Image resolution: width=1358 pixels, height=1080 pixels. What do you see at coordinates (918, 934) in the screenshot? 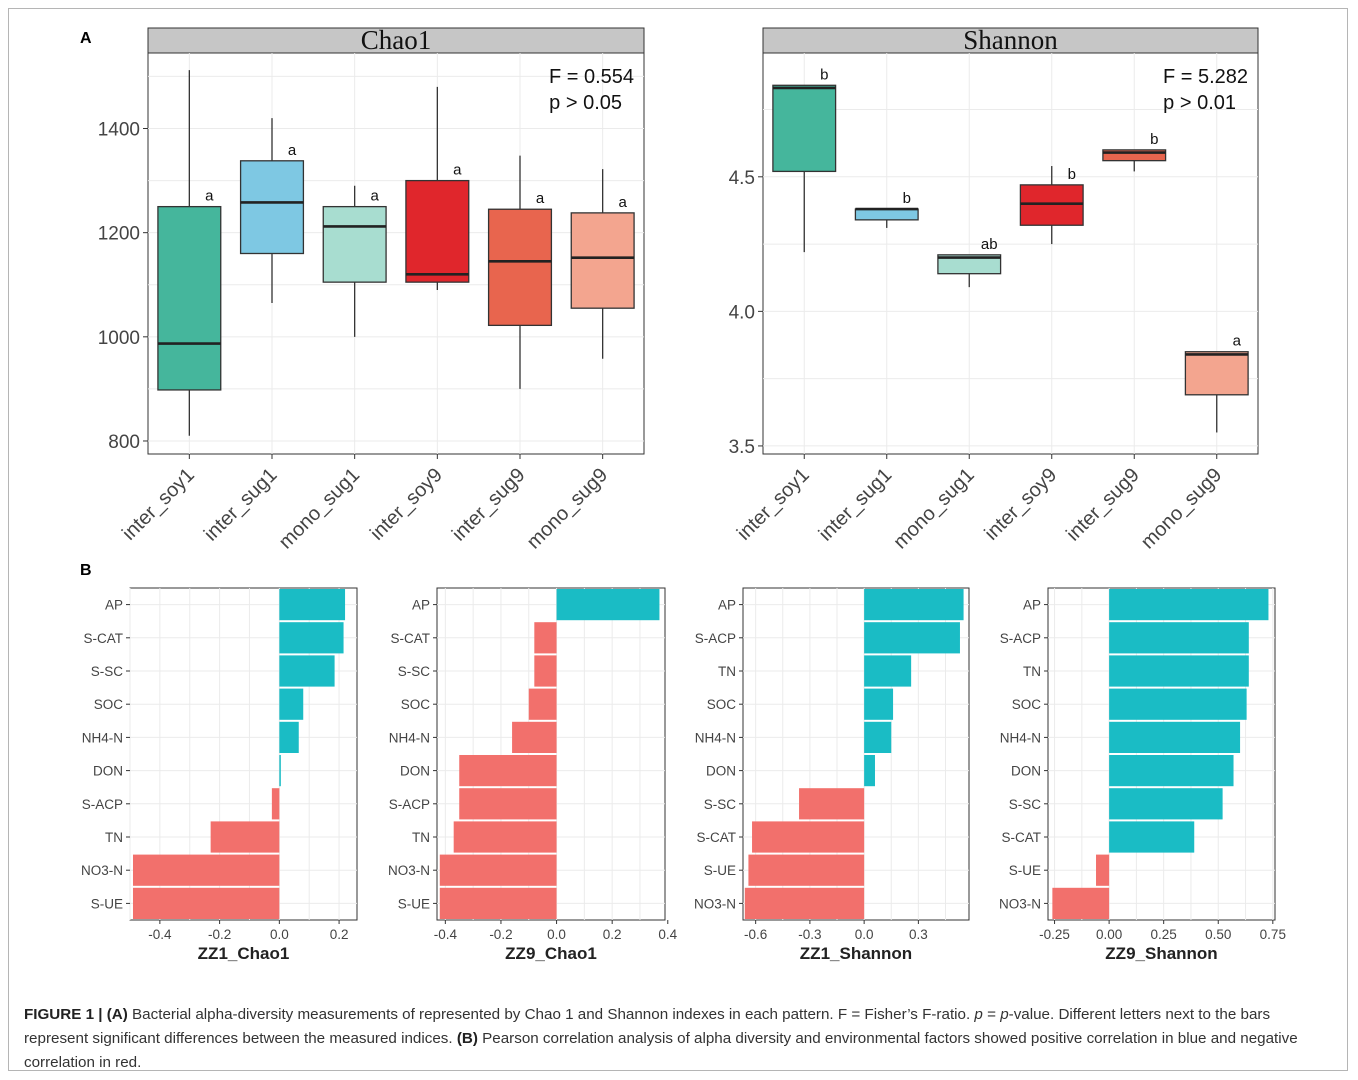
I see `x-tick-label: 0.3` at bounding box center [918, 934].